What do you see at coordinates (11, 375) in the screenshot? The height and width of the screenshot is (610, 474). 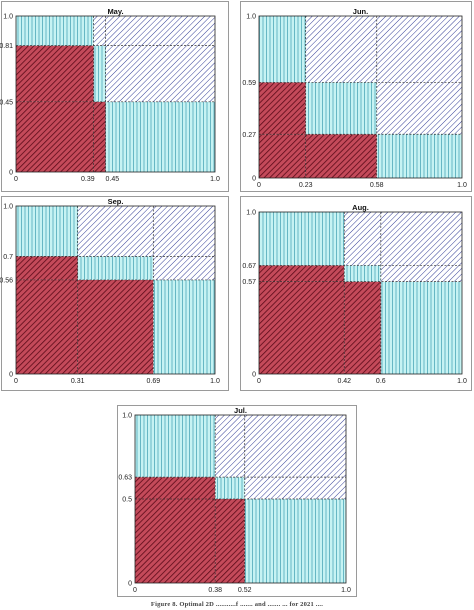 I see `y-tick-label-sep-0: 0` at bounding box center [11, 375].